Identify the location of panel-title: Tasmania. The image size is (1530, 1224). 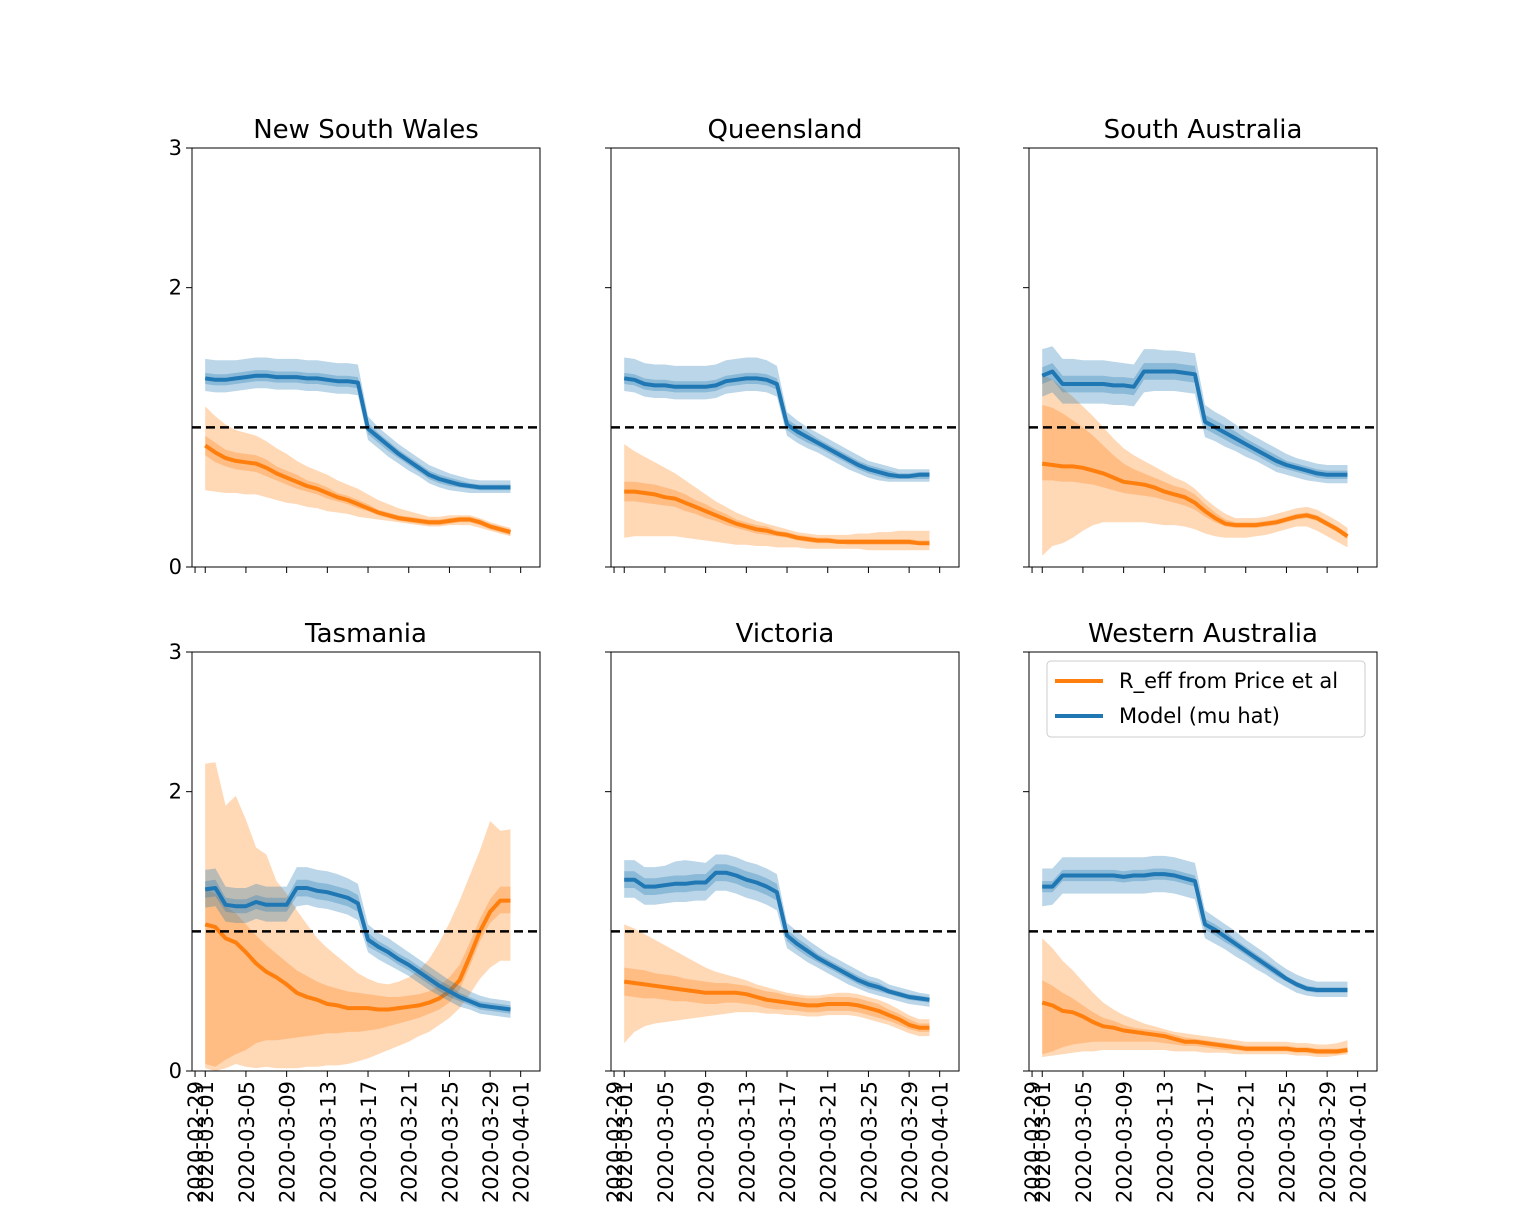
(365, 634).